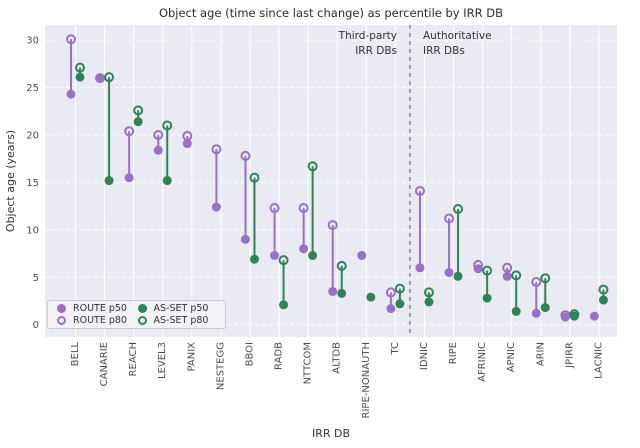 This screenshot has width=640, height=448. Describe the element at coordinates (341, 265) in the screenshot. I see `asset-p80-marker-altdb` at that location.